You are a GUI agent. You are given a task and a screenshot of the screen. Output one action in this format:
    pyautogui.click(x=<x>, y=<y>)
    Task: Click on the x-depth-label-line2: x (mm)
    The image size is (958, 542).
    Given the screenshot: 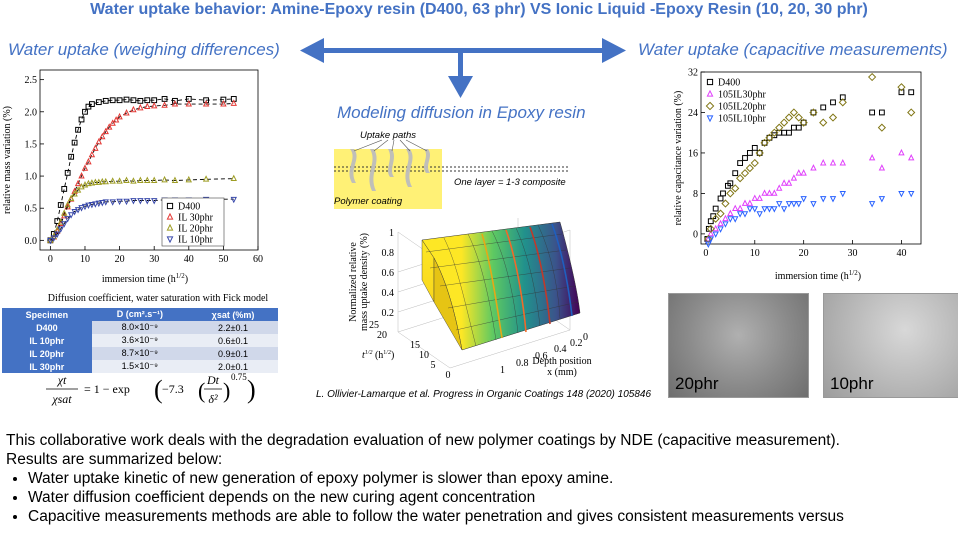 What is the action you would take?
    pyautogui.click(x=562, y=372)
    